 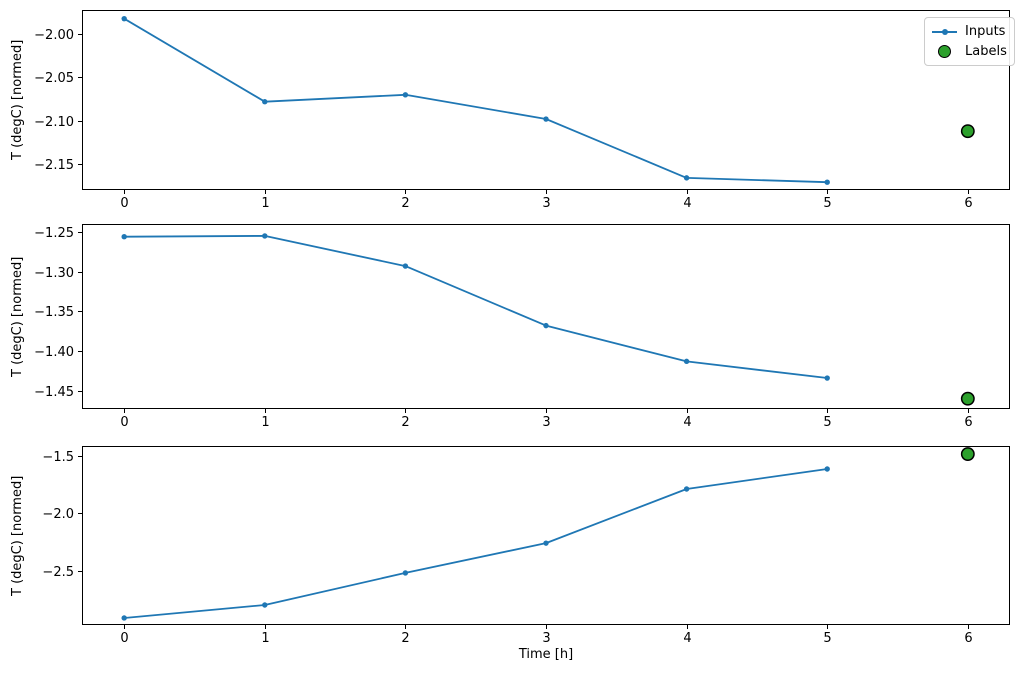 I want to click on legend-item-labels: Labels, so click(x=969, y=51).